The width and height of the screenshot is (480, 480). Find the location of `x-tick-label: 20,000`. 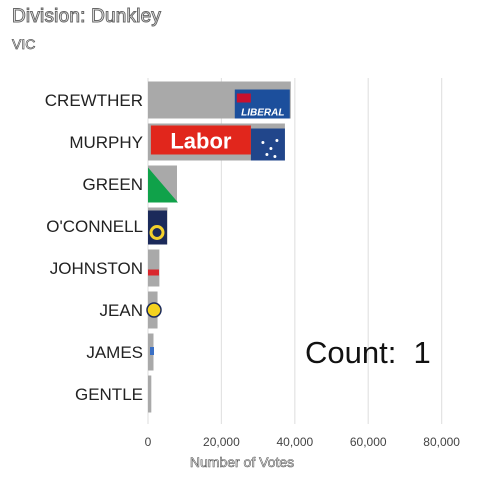

x-tick-label: 20,000 is located at coordinates (221, 442).